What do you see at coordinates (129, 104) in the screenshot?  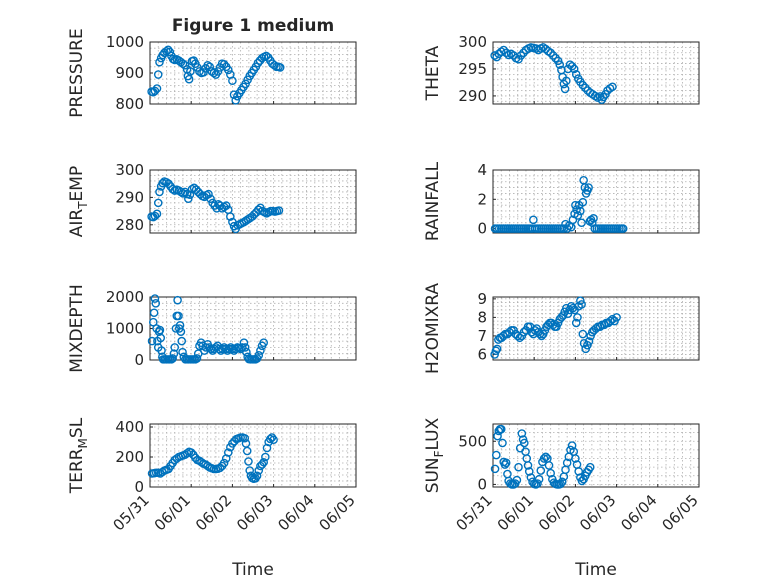 I see `y-tick-label: 800` at bounding box center [129, 104].